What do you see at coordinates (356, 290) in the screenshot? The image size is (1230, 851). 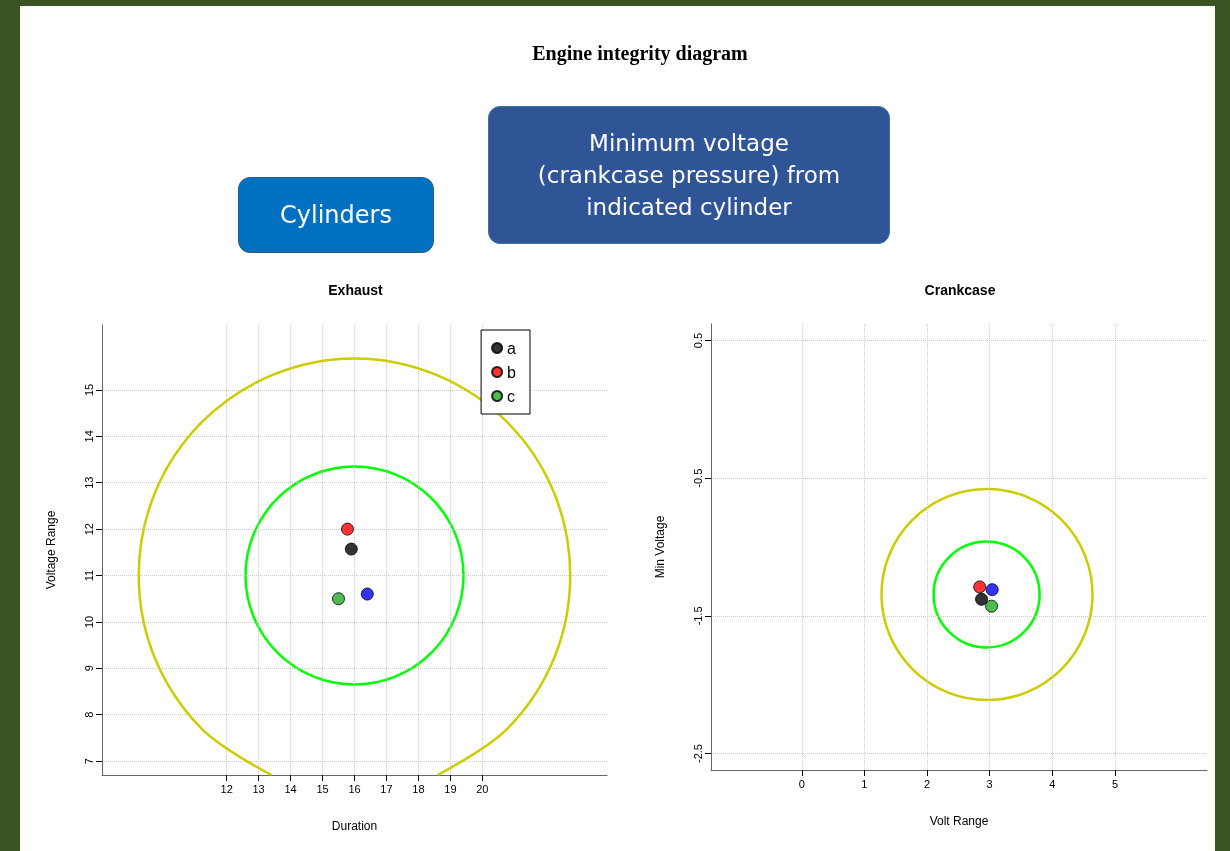 I see `chart-title: Exhaust` at bounding box center [356, 290].